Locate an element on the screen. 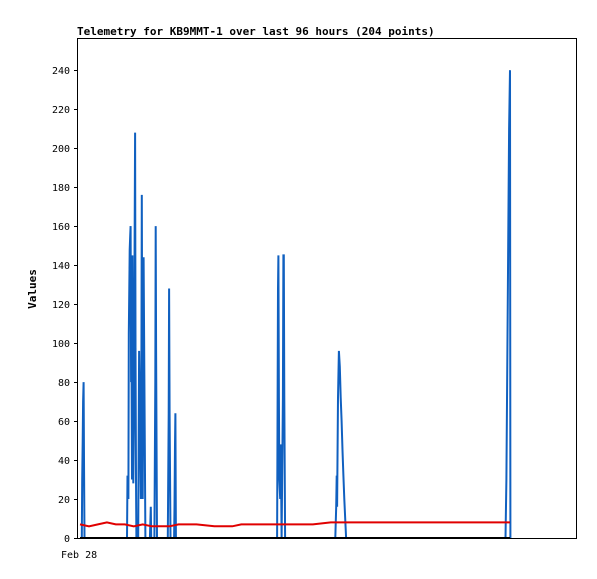 This screenshot has height=579, width=597. x-tick-label: Feb 28 is located at coordinates (79, 555).